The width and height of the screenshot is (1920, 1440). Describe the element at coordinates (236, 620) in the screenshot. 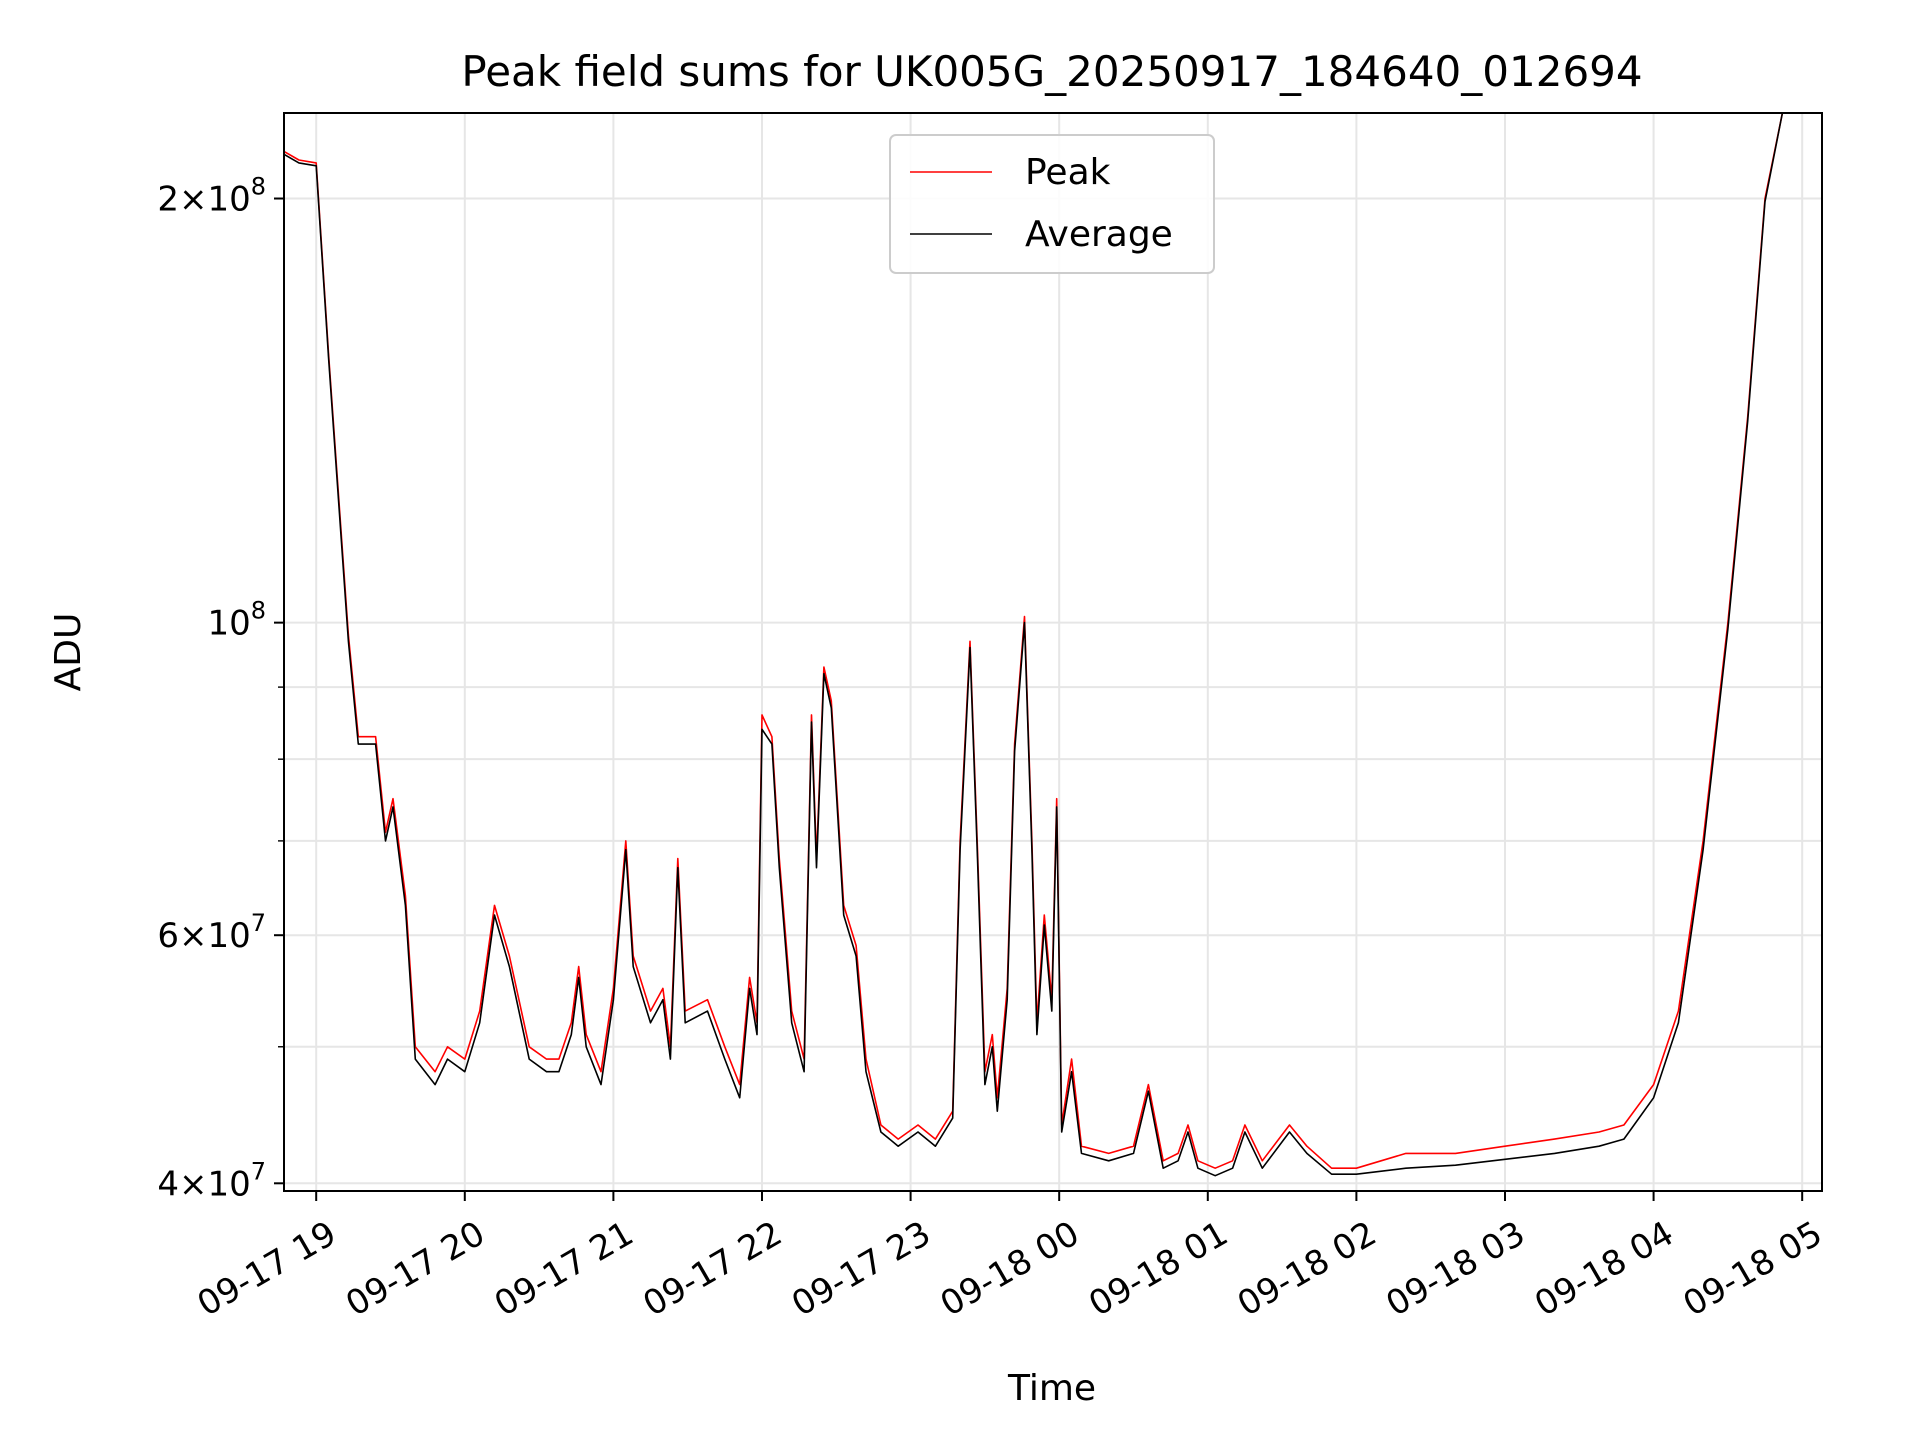

I see `y-tick-label: 108` at that location.